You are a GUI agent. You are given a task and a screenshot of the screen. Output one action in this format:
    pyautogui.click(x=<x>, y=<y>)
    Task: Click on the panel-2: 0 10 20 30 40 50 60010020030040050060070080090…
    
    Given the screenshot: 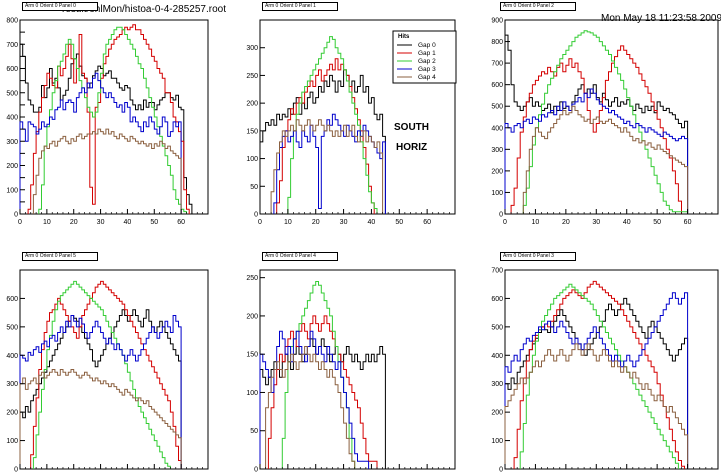 What is the action you would take?
    pyautogui.click(x=605, y=122)
    